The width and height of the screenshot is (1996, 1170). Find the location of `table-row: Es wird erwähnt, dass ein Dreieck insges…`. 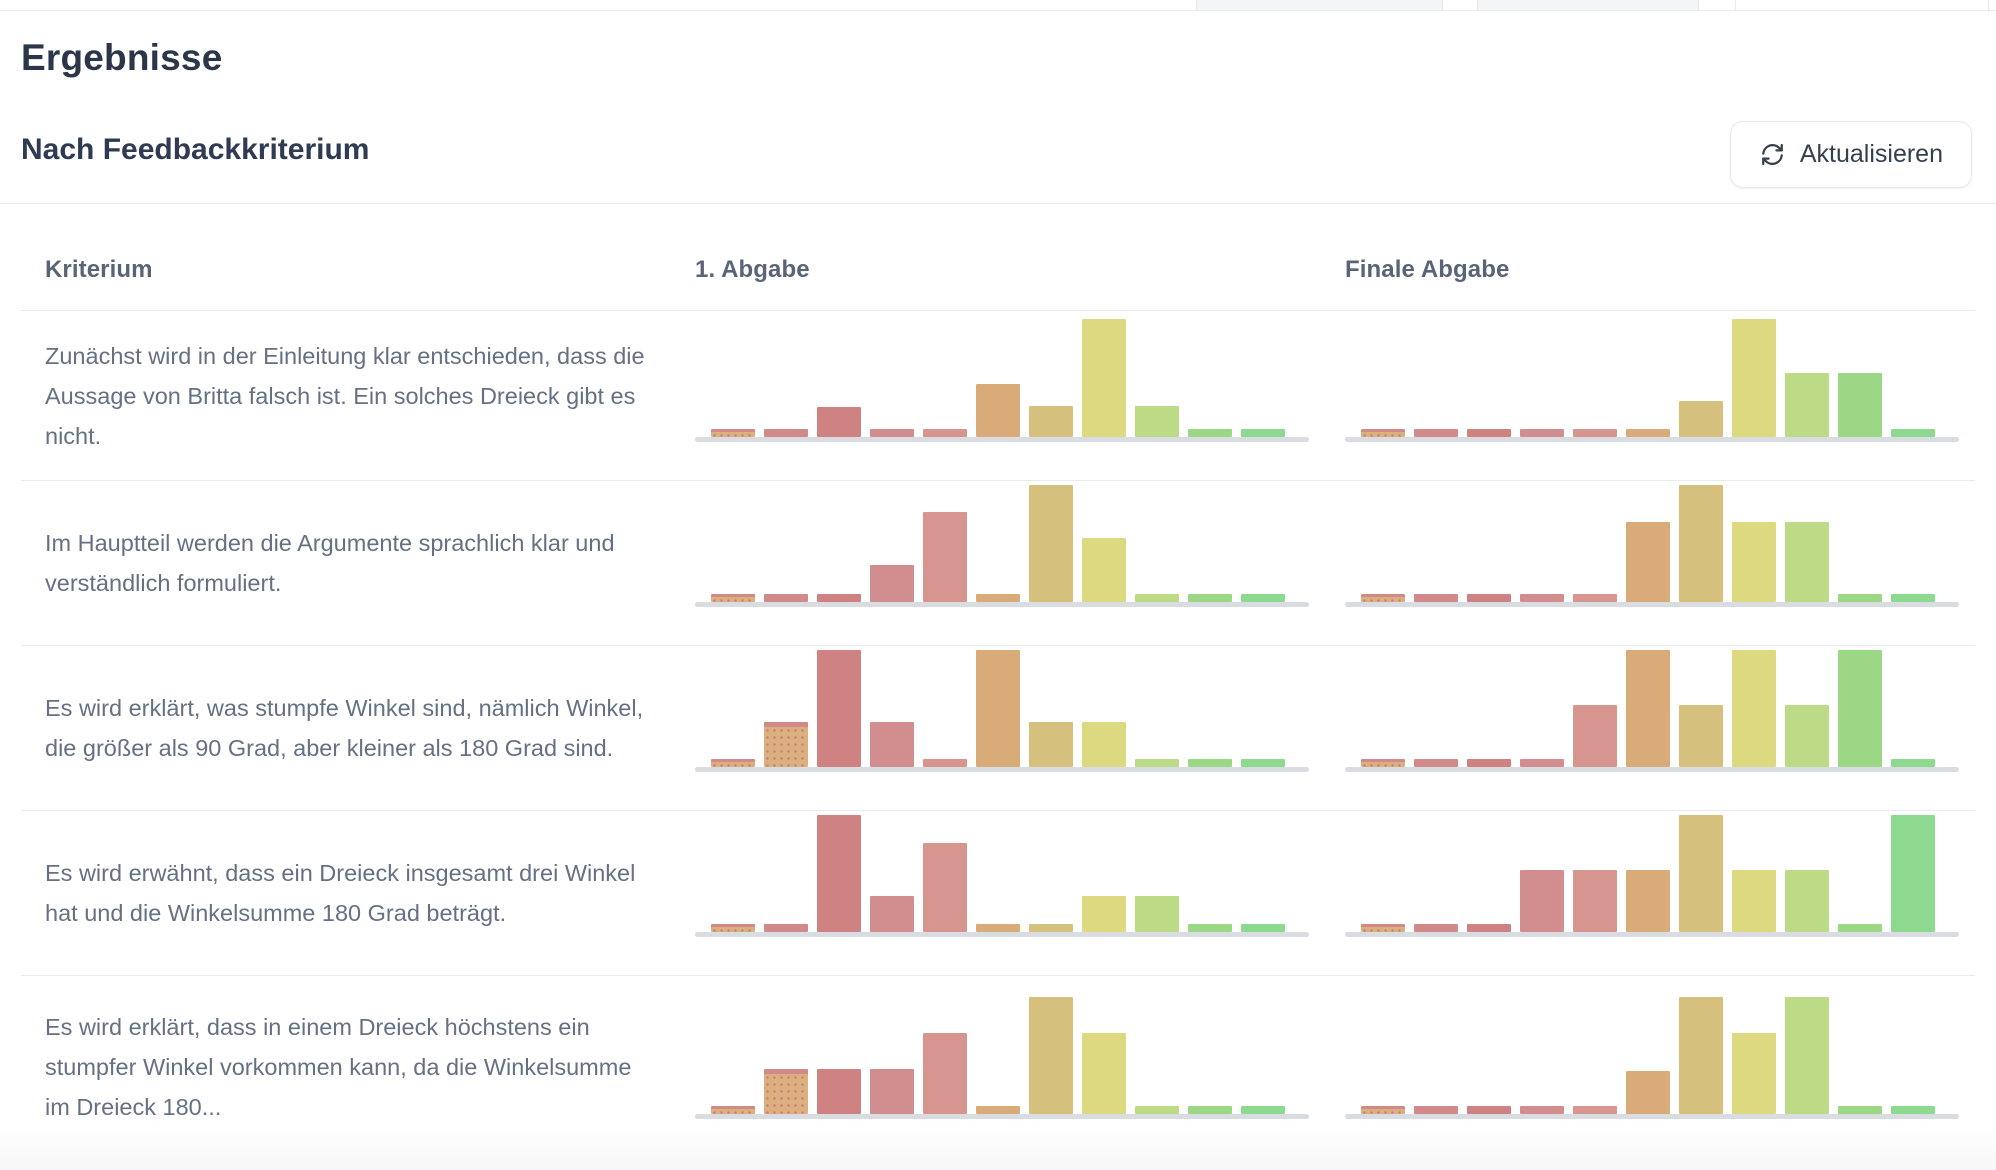

table-row: Es wird erwähnt, dass ein Dreieck insges… is located at coordinates (998, 892).